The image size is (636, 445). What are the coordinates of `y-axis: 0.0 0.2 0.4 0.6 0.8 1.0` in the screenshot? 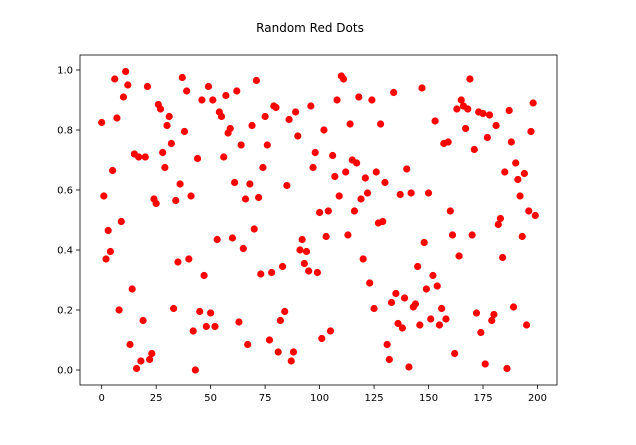 It's located at (68, 221).